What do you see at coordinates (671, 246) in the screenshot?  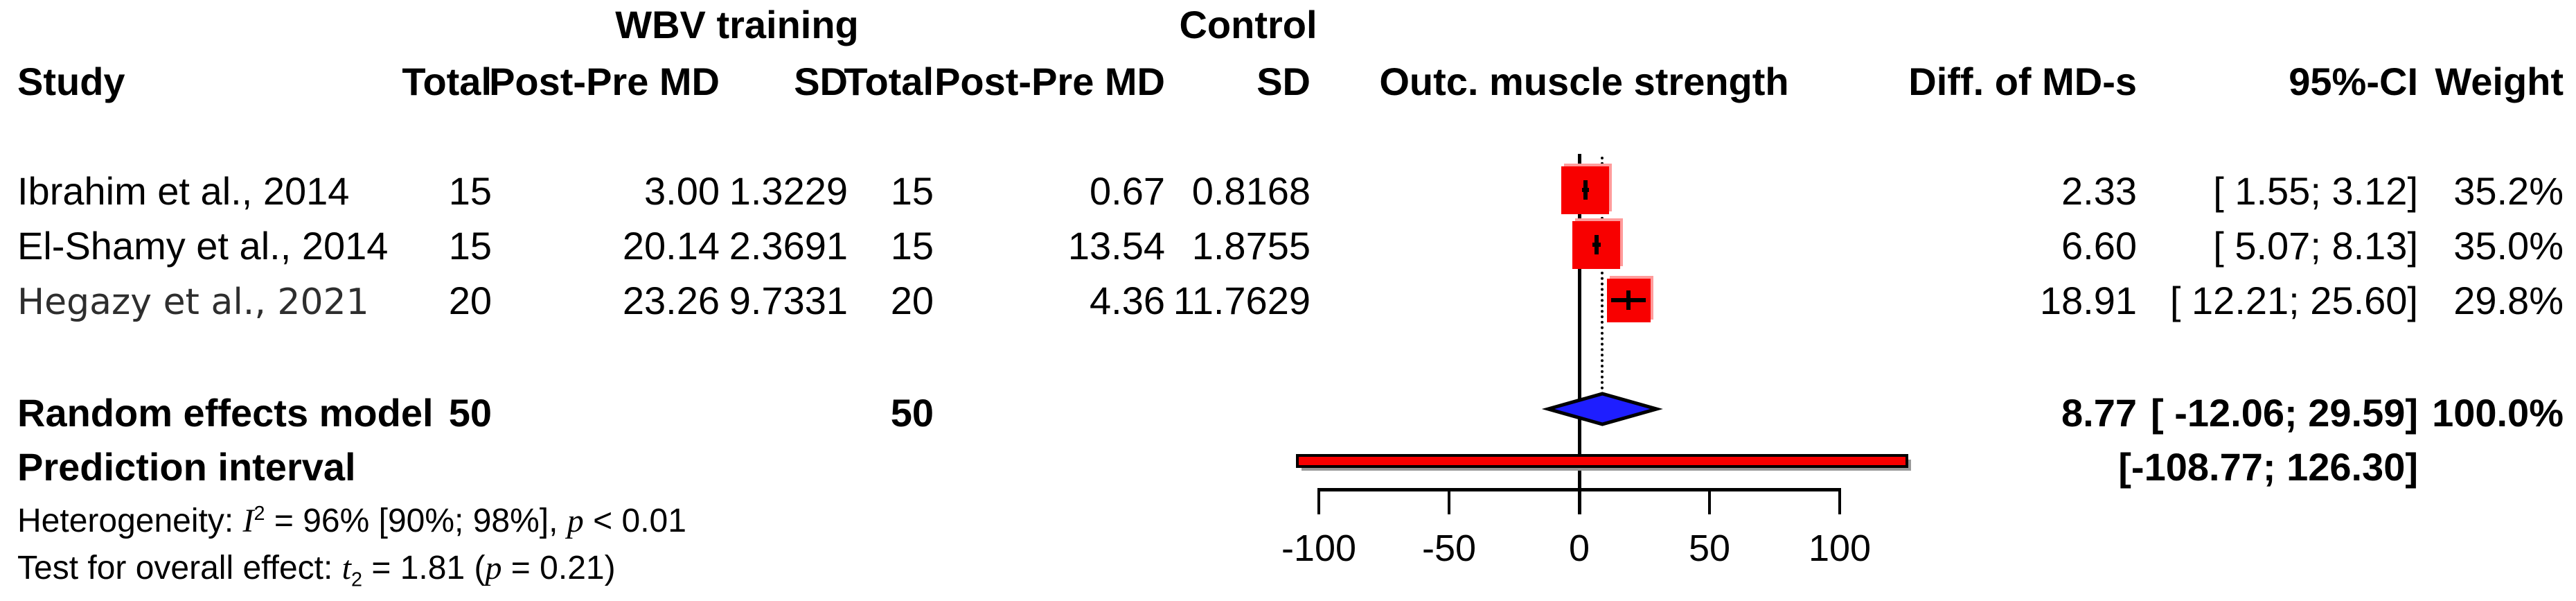 I see `wbv-md: 20.14` at bounding box center [671, 246].